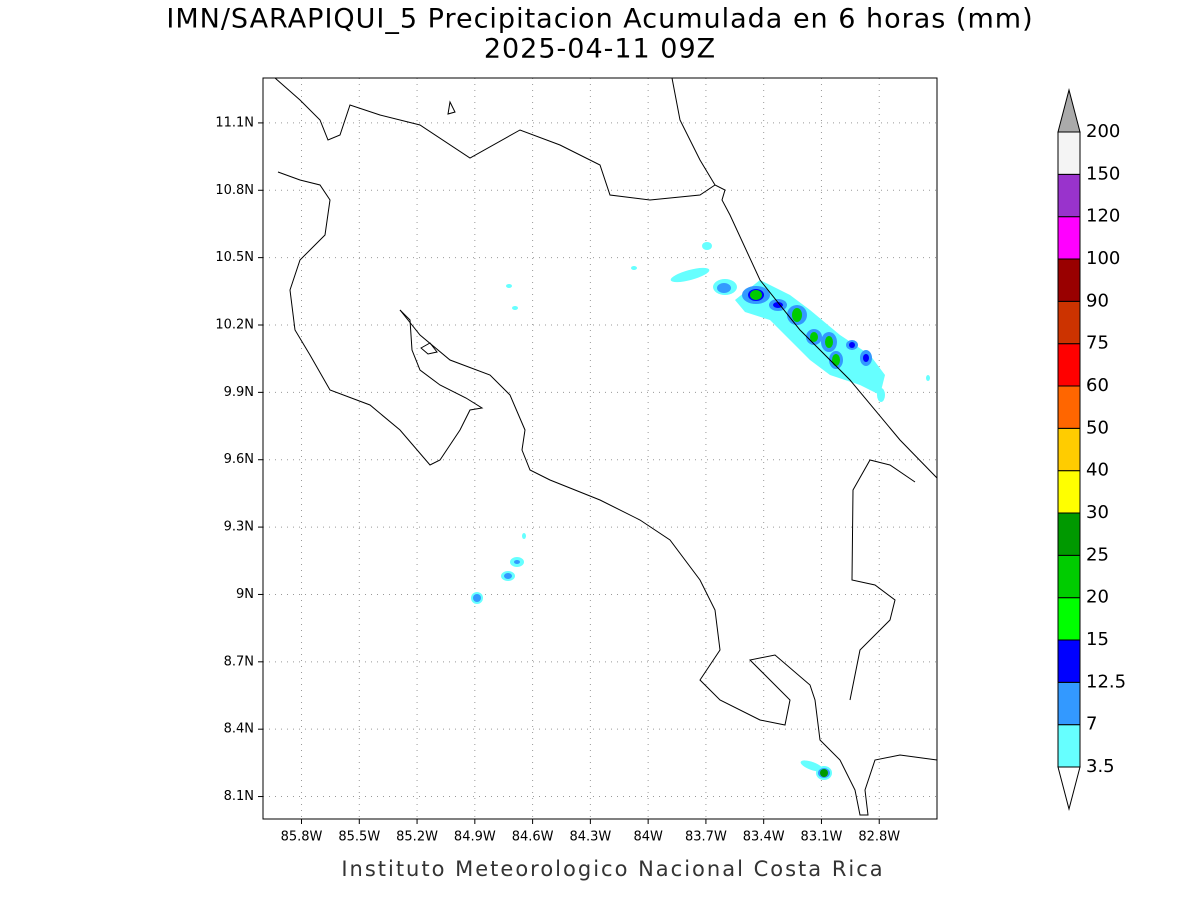  Describe the element at coordinates (1097, 427) in the screenshot. I see `colorbar-label: 50` at that location.